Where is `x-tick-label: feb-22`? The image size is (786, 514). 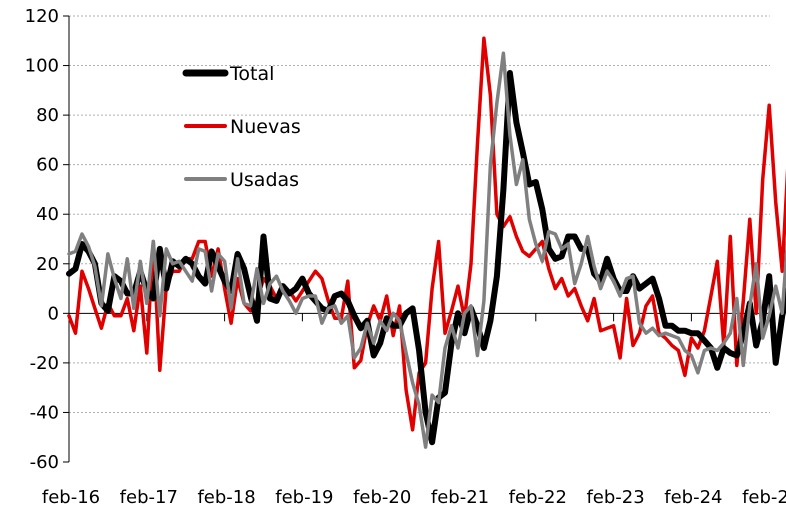
x-tick-label: feb-22 is located at coordinates (538, 497).